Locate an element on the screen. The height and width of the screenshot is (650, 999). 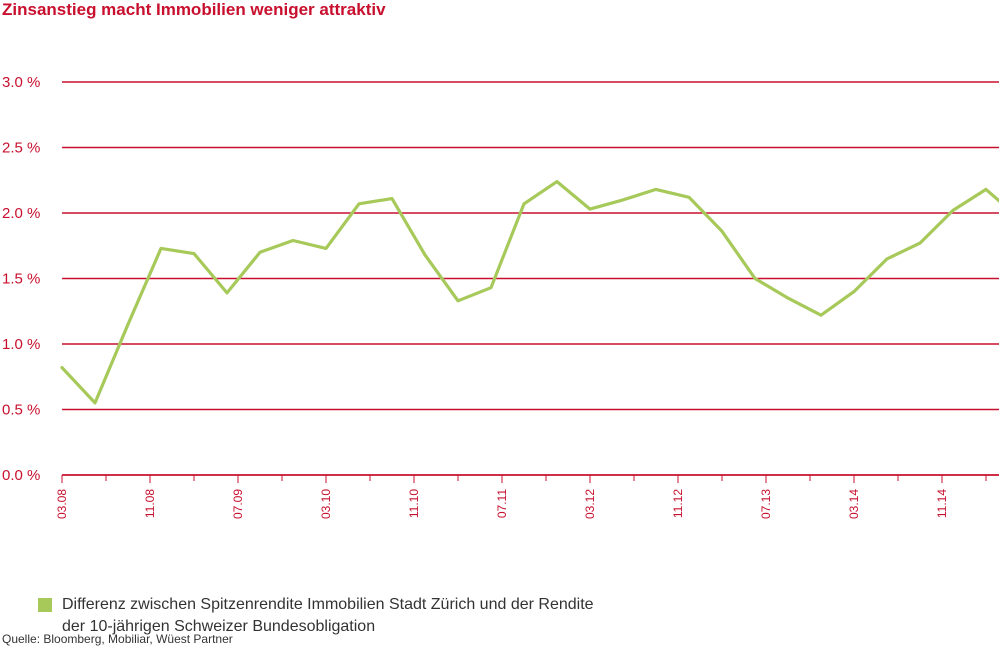
y-tick-label: 1.5 % is located at coordinates (21, 279).